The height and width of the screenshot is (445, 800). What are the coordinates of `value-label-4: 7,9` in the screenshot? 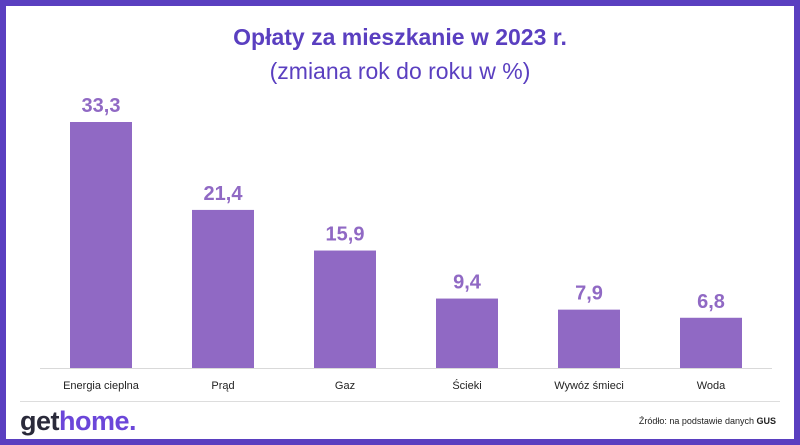 It's located at (589, 294).